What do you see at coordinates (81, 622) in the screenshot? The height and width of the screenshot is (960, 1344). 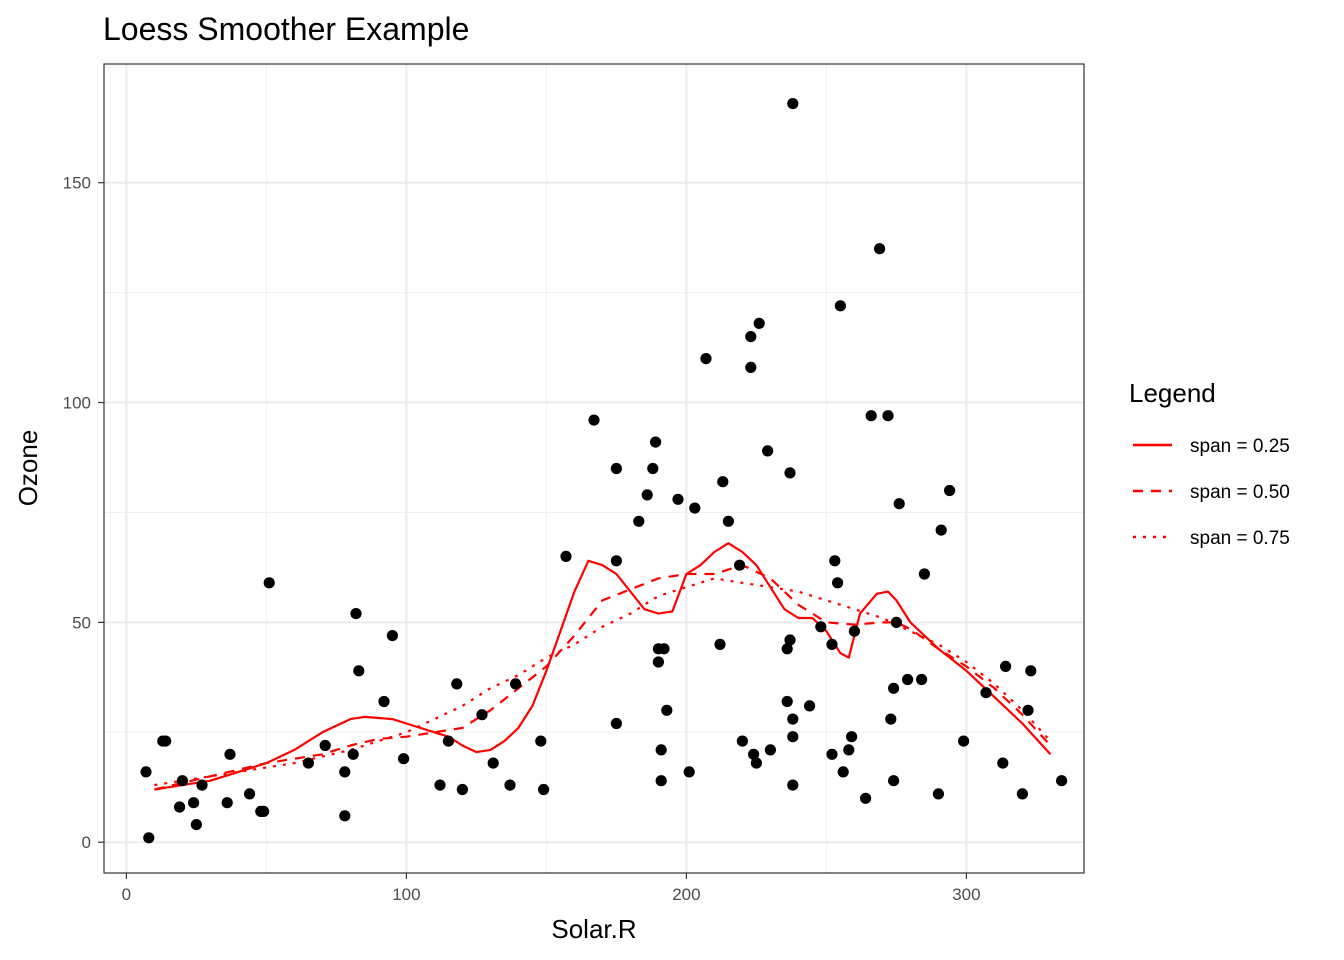 I see `y-tick-label: 50` at bounding box center [81, 622].